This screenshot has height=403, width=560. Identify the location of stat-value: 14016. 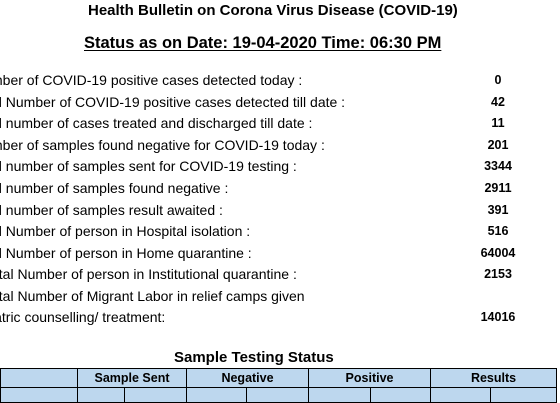
(498, 316).